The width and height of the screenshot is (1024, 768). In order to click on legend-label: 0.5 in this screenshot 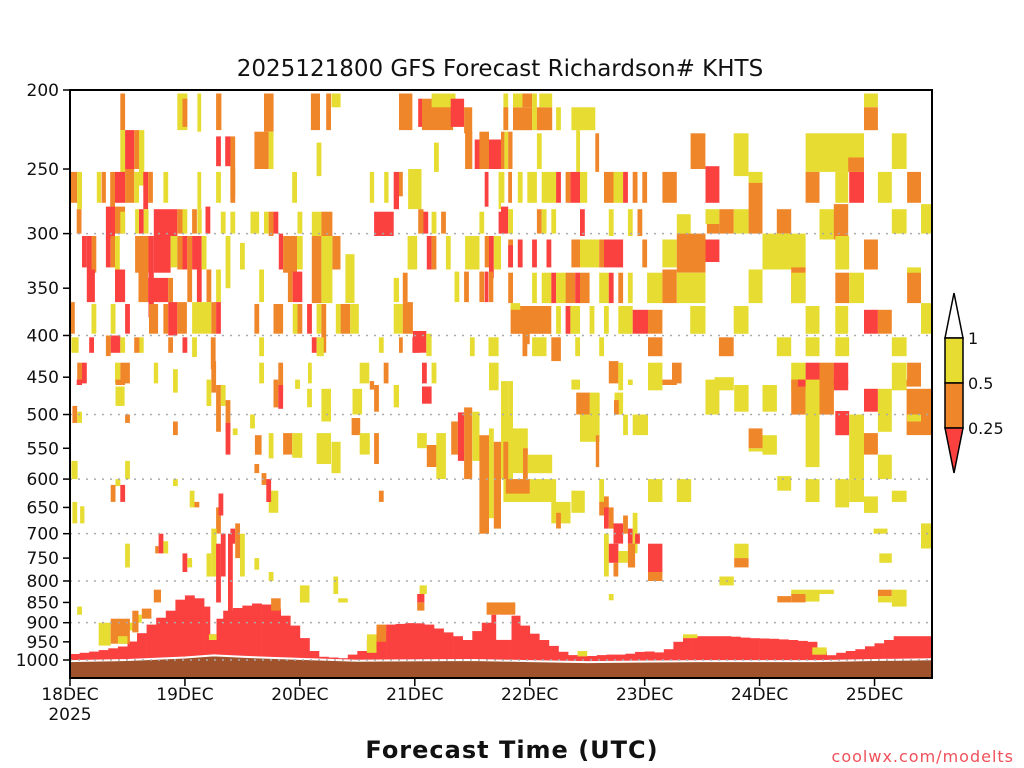, I will do `click(980, 383)`.